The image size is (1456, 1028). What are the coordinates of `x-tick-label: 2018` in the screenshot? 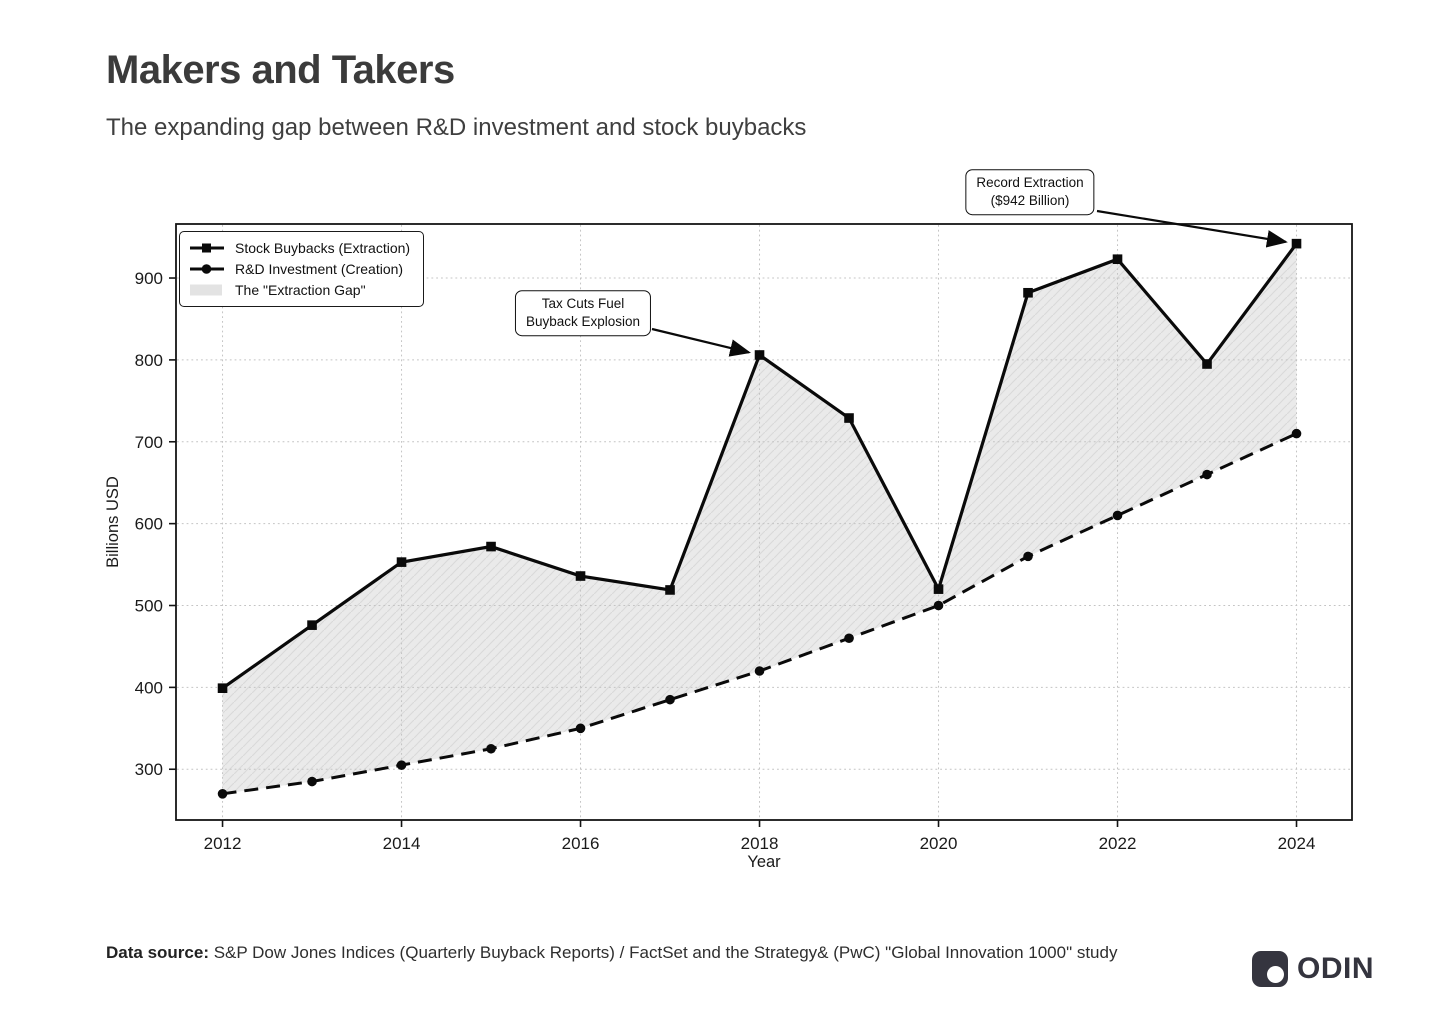 It's located at (760, 843).